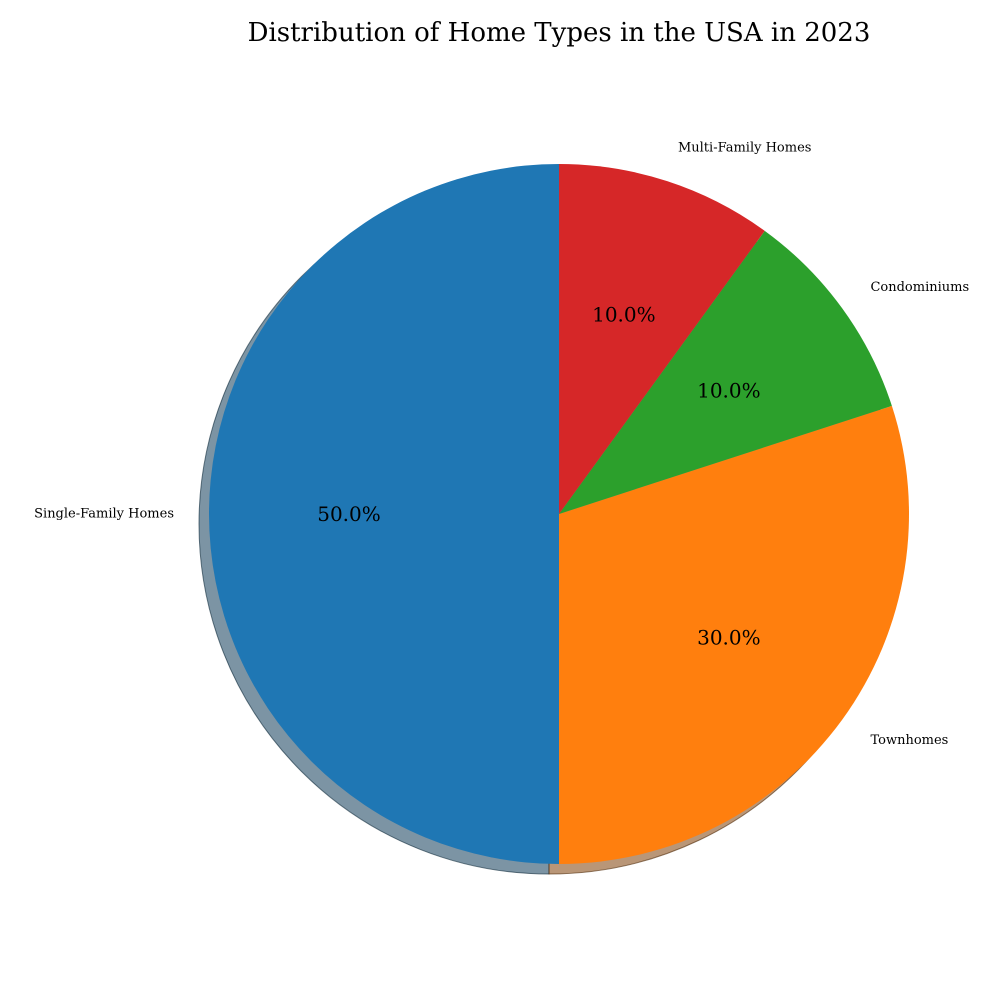  Describe the element at coordinates (909, 740) in the screenshot. I see `slice-label-townhomes: Townhomes` at that location.